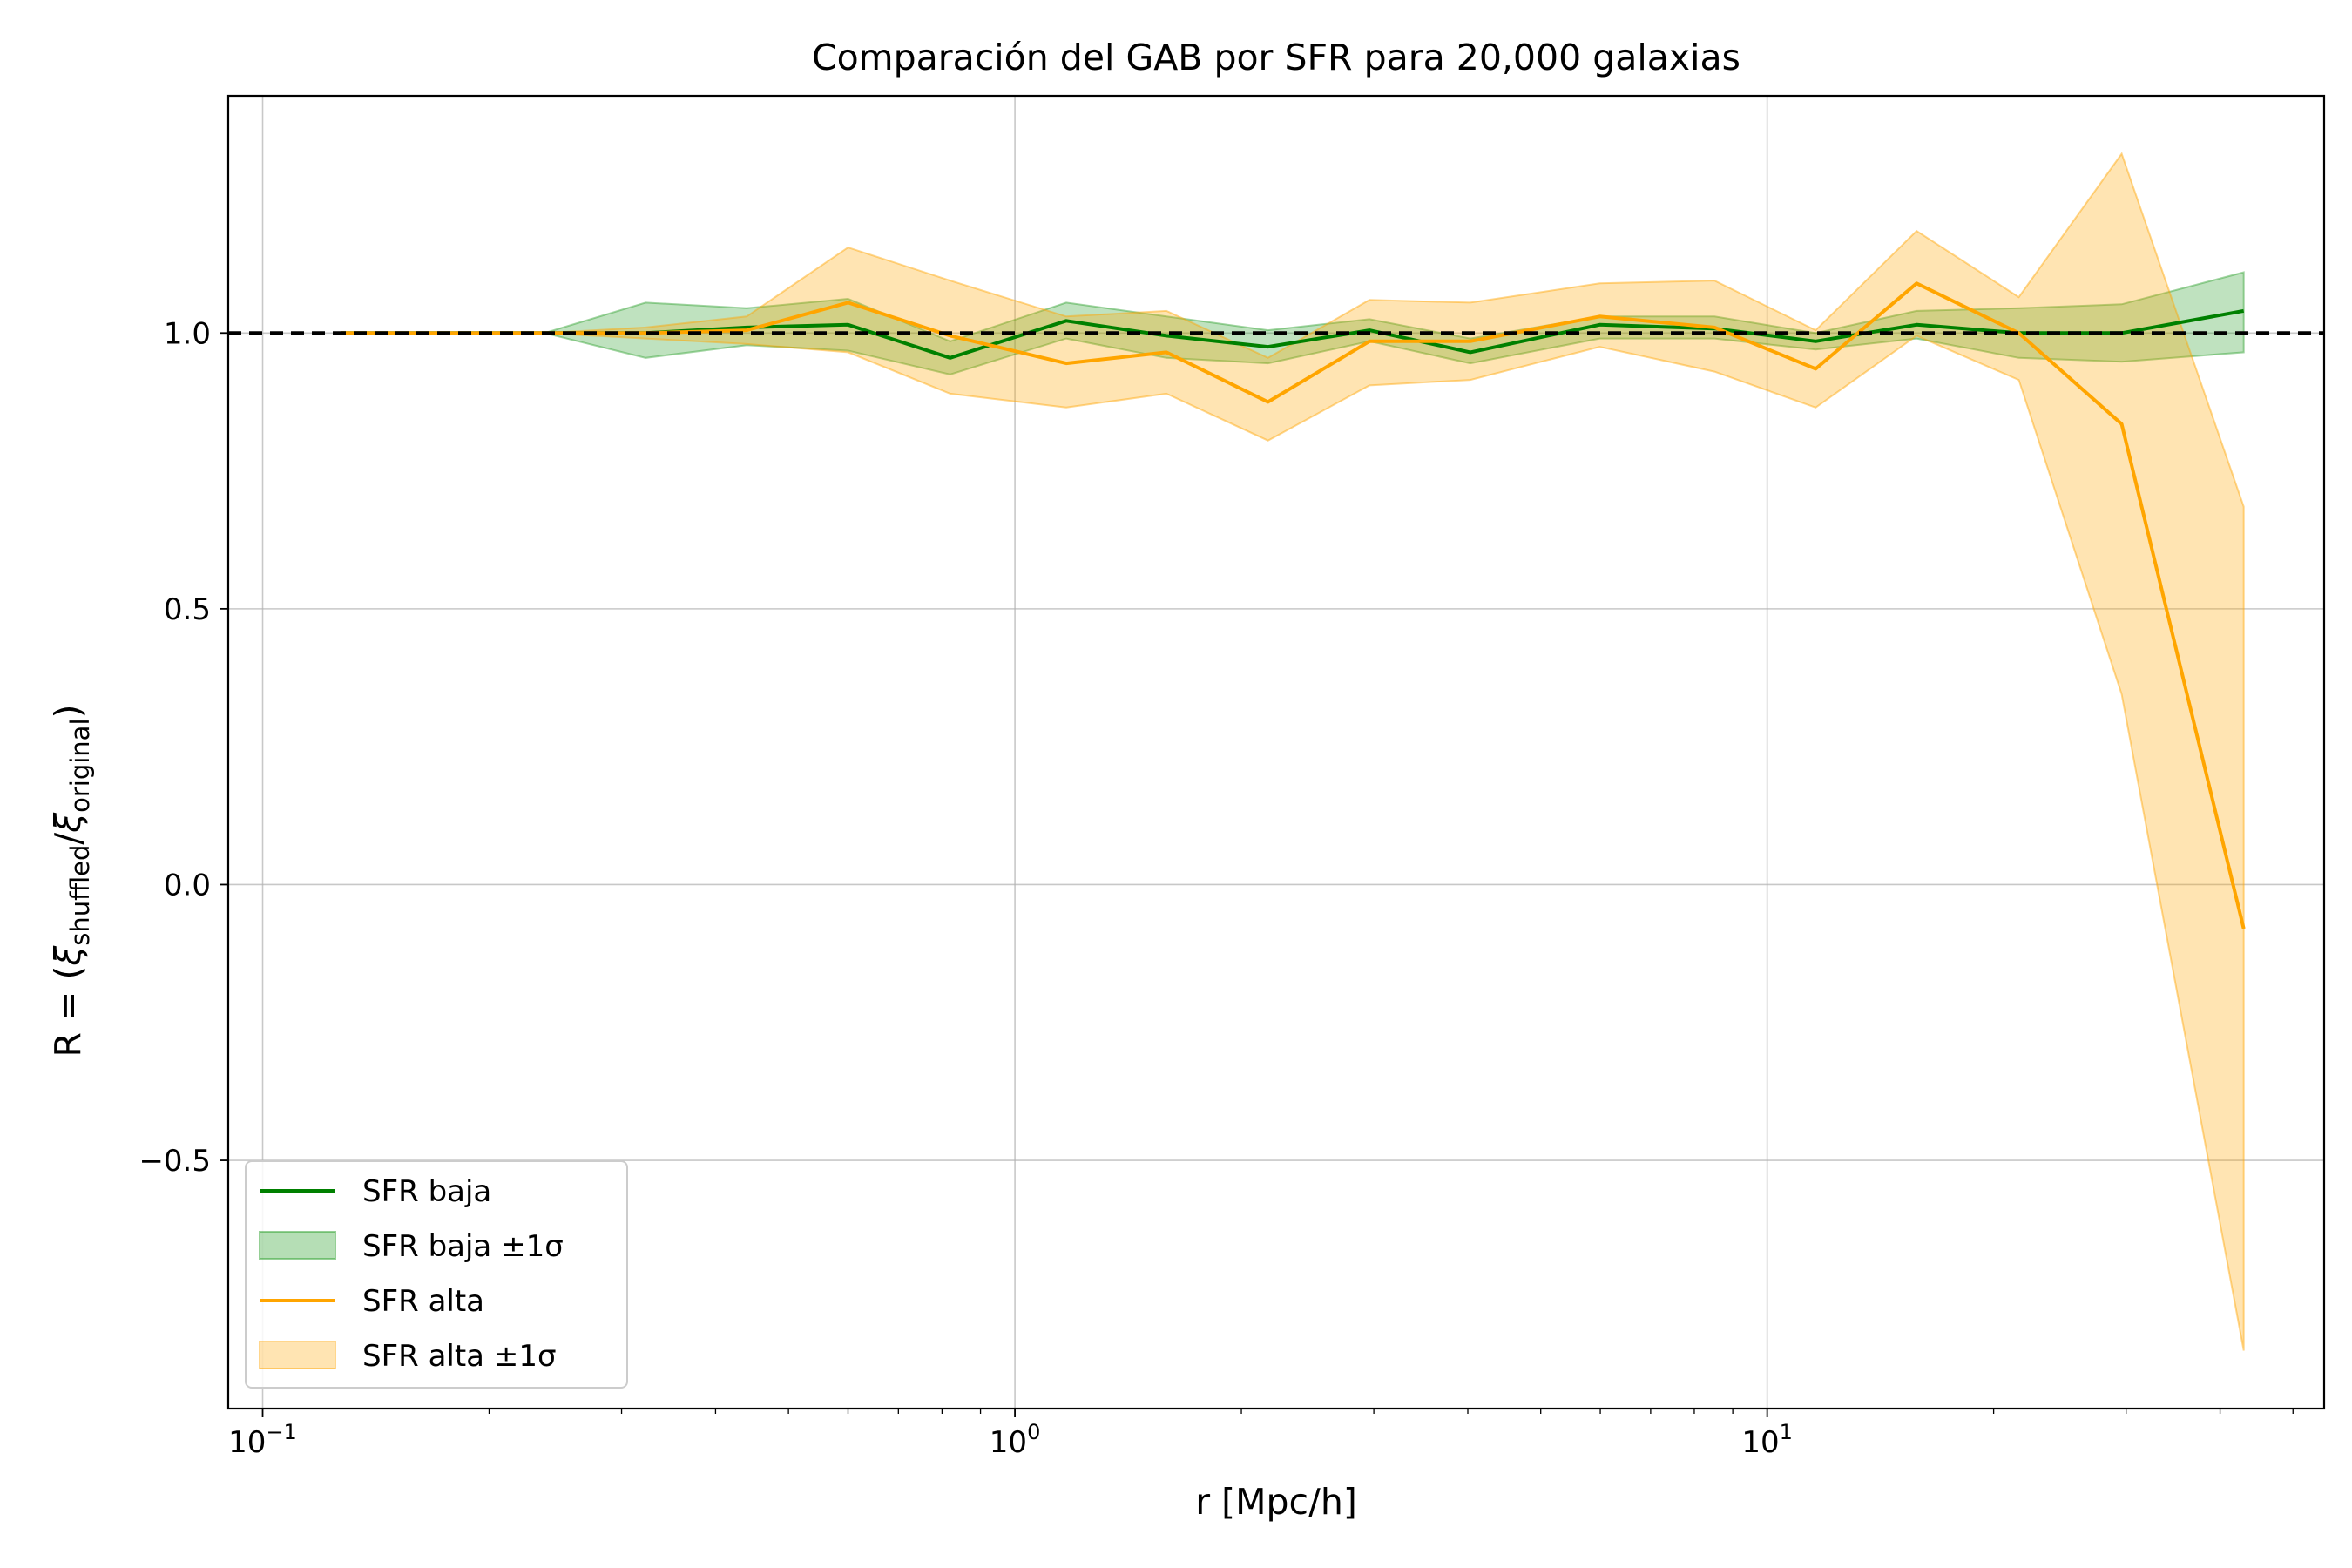 Image resolution: width=2352 pixels, height=1568 pixels. What do you see at coordinates (1787, 1432) in the screenshot?
I see `x-tick-exponent: 1` at bounding box center [1787, 1432].